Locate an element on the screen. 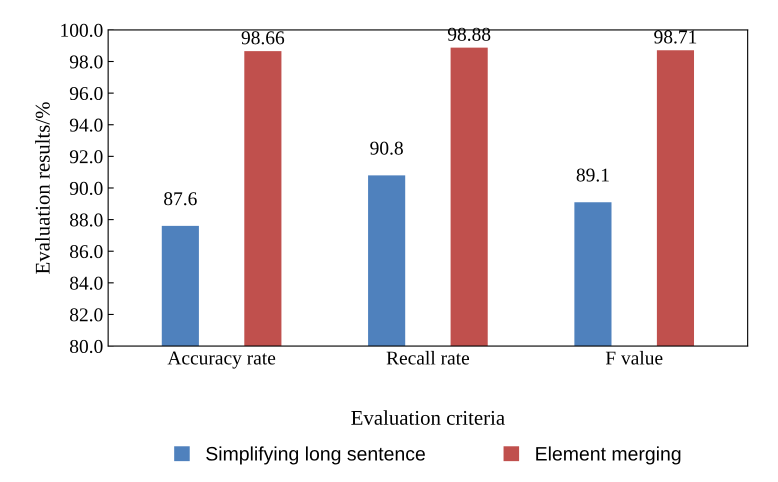 This screenshot has height=482, width=778. data-label: 98.66 is located at coordinates (263, 37).